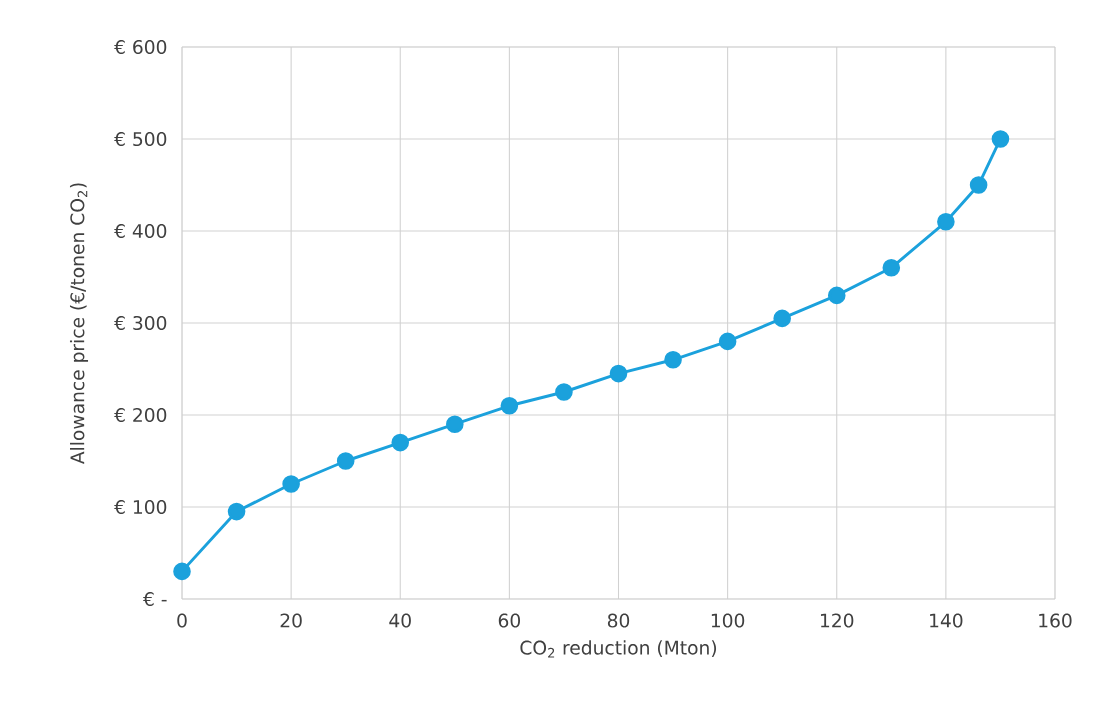  I want to click on y-tick-label: € 100, so click(140, 507).